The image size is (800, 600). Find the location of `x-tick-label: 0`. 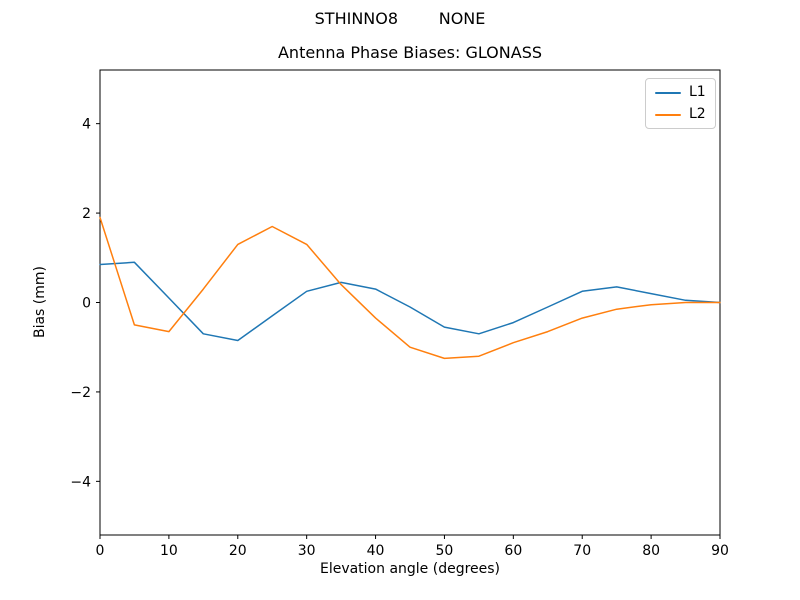

x-tick-label: 0 is located at coordinates (100, 551).